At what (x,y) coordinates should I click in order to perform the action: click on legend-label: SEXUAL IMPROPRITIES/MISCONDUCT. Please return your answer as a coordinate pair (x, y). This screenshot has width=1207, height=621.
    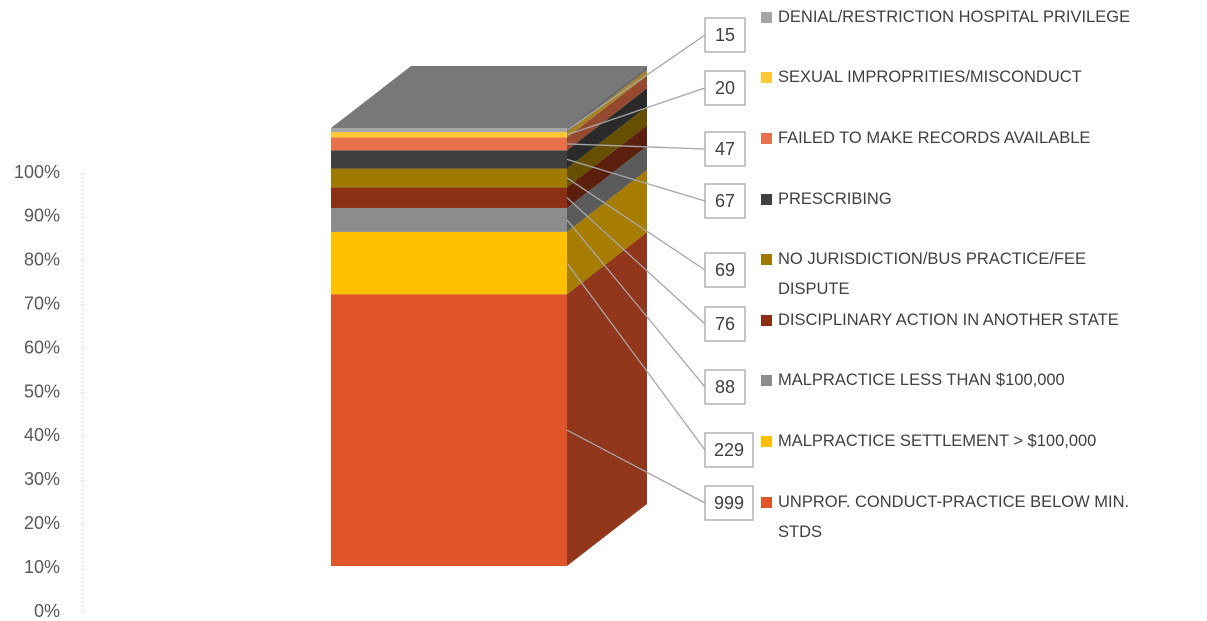
    Looking at the image, I should click on (930, 77).